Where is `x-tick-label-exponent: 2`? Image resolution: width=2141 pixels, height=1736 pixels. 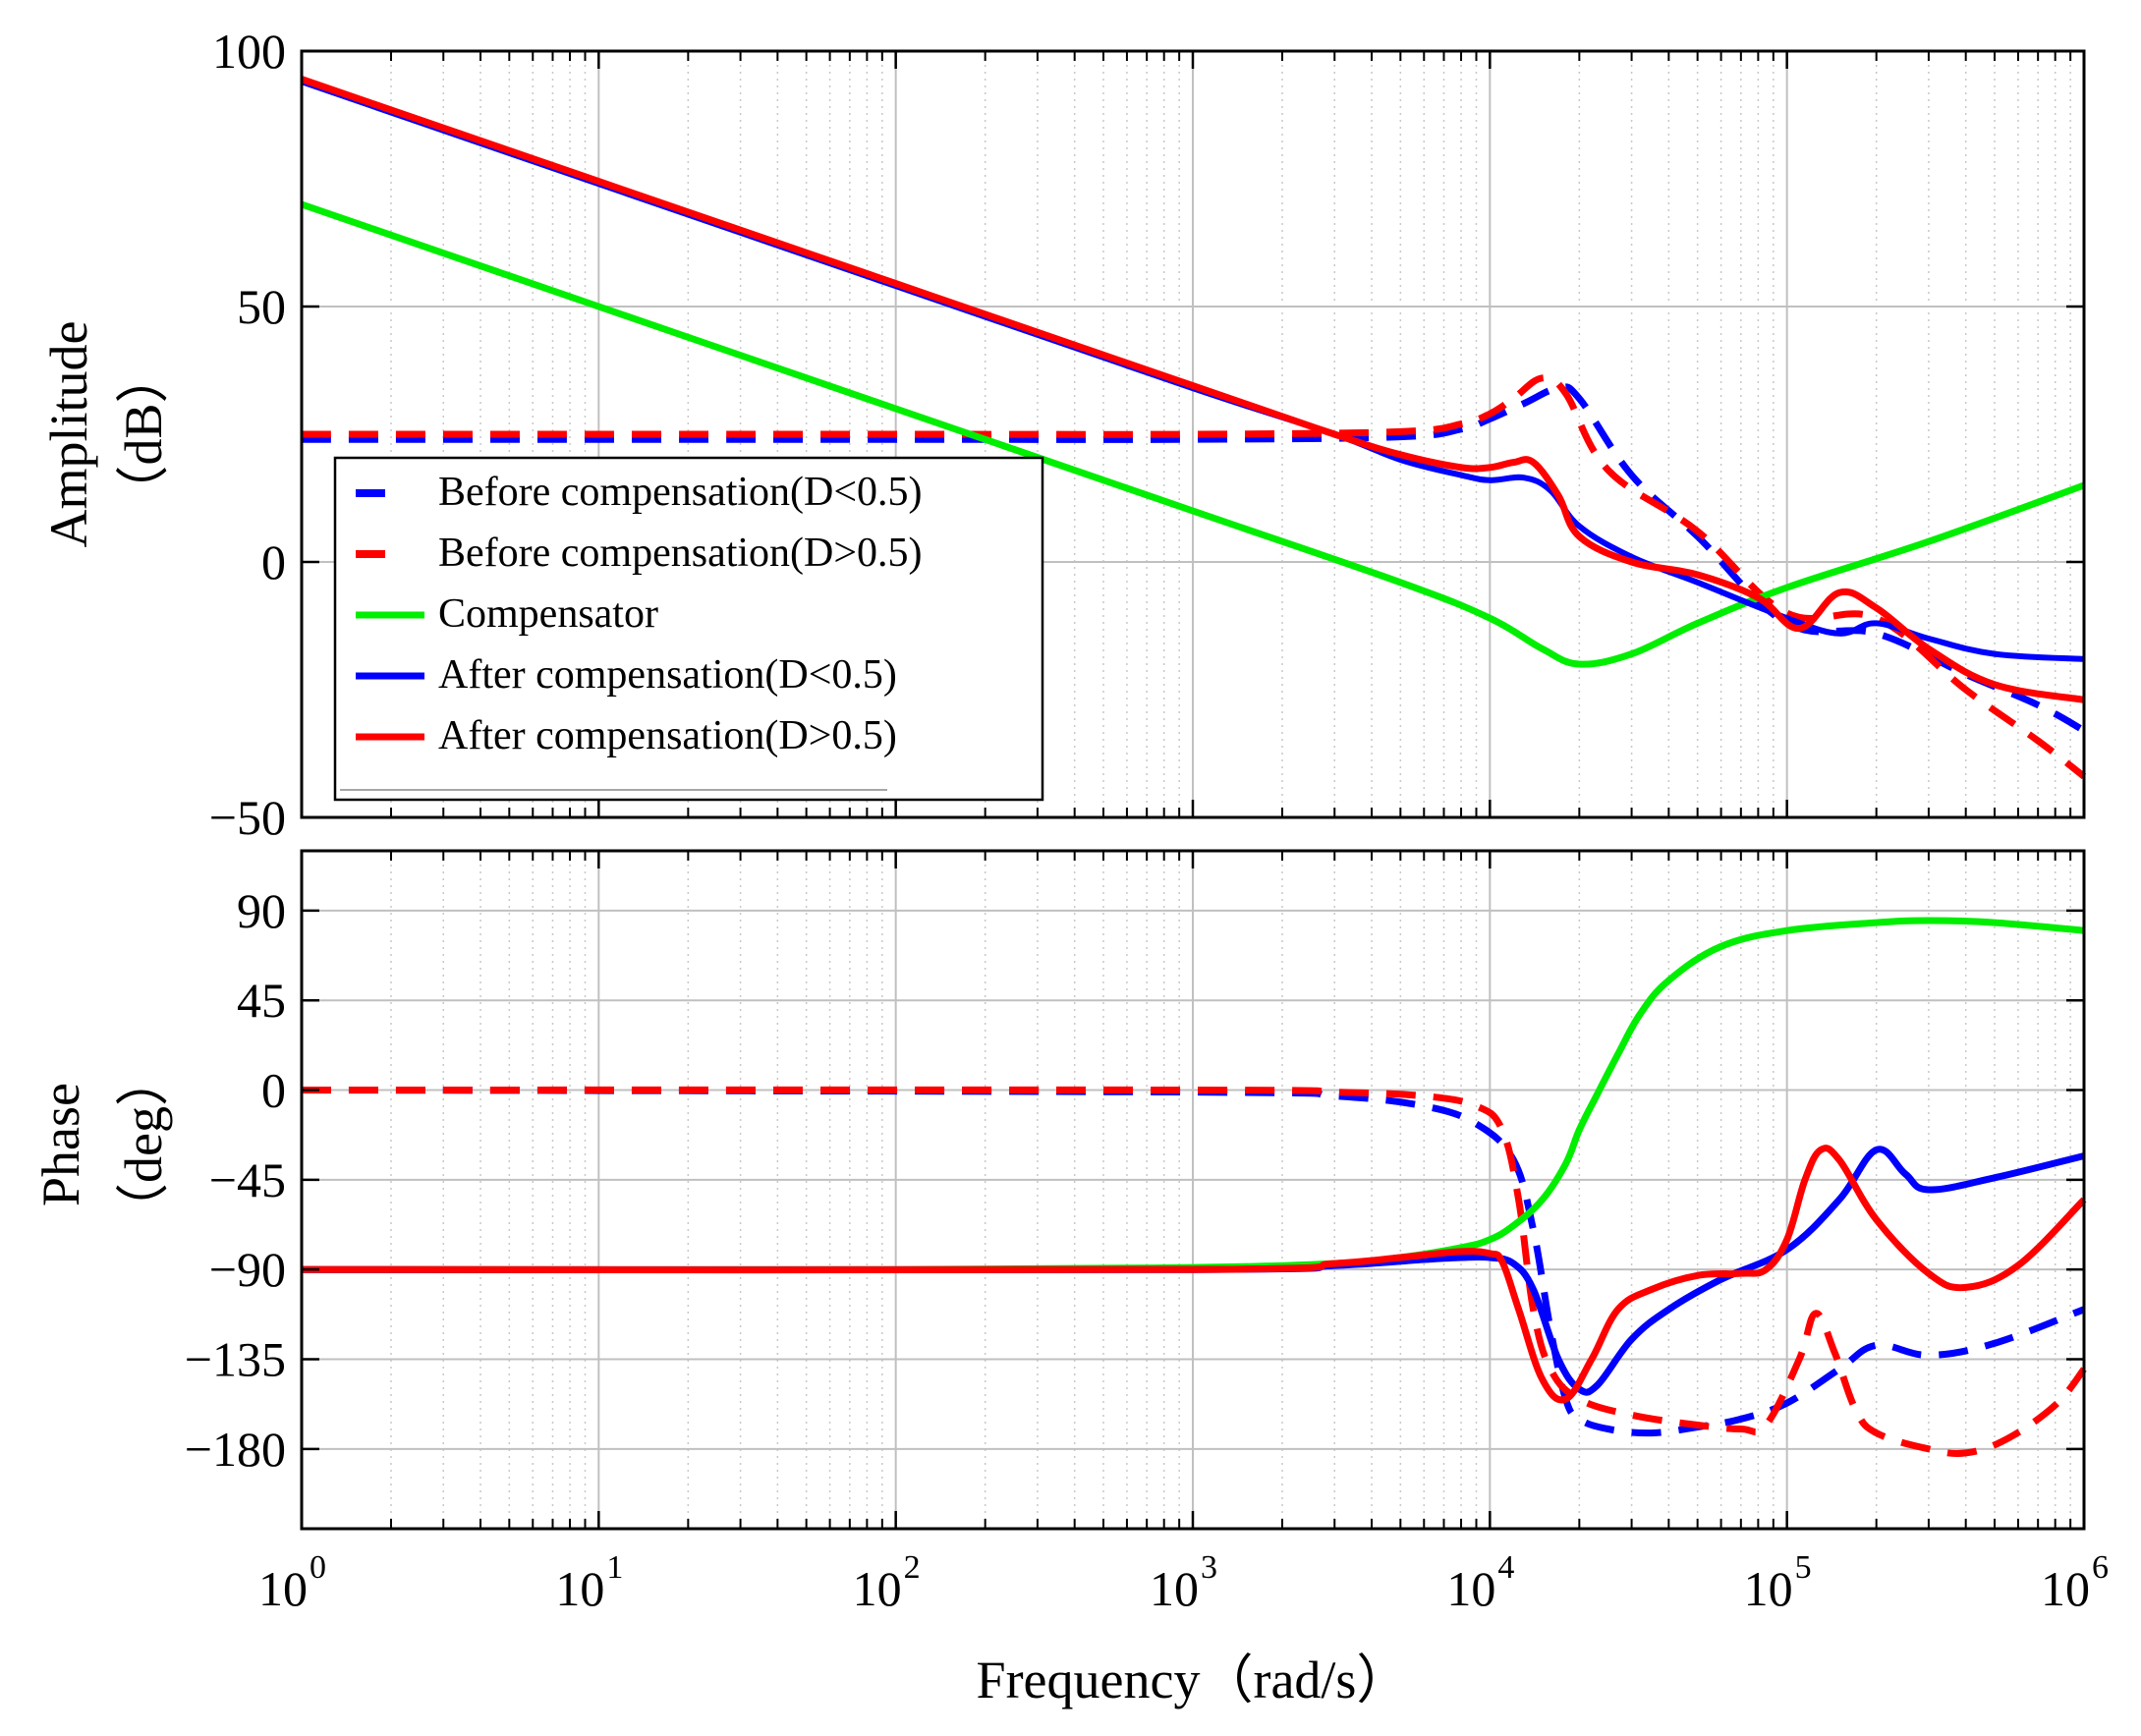
x-tick-label-exponent: 2 is located at coordinates (912, 1567).